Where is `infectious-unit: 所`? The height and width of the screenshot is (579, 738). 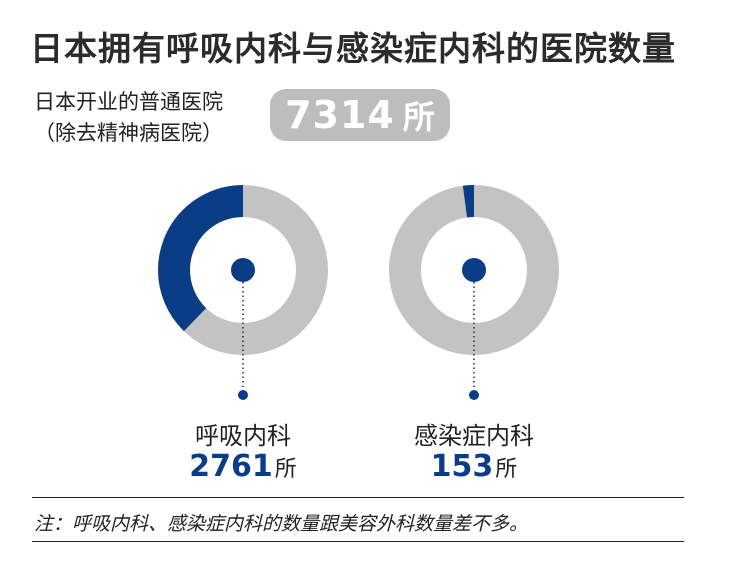 infectious-unit: 所 is located at coordinates (506, 469).